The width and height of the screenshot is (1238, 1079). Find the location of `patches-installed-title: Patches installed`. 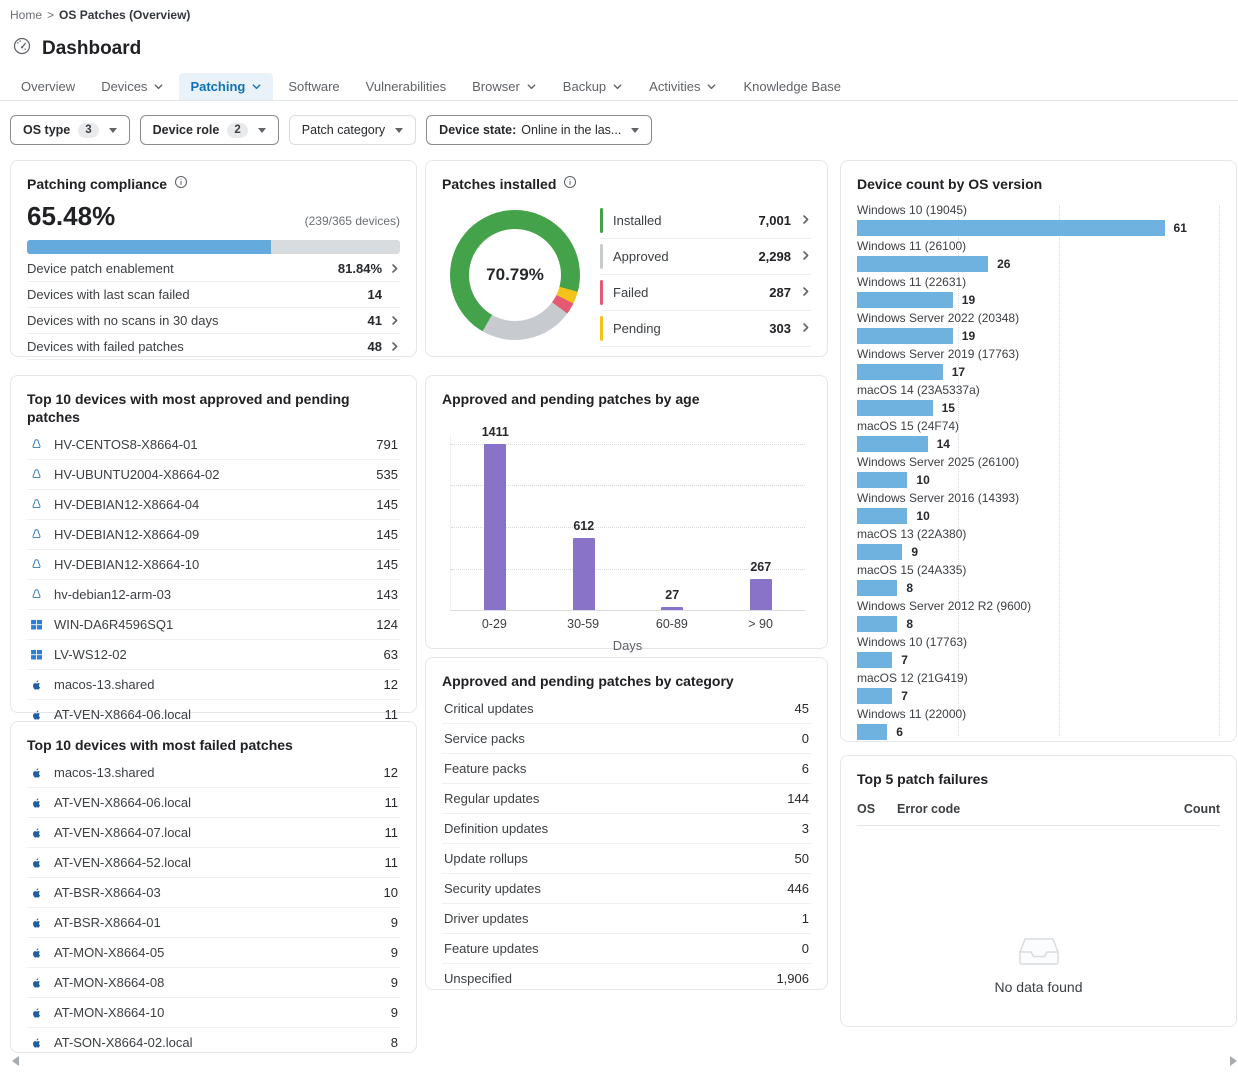

patches-installed-title: Patches installed is located at coordinates (499, 184).